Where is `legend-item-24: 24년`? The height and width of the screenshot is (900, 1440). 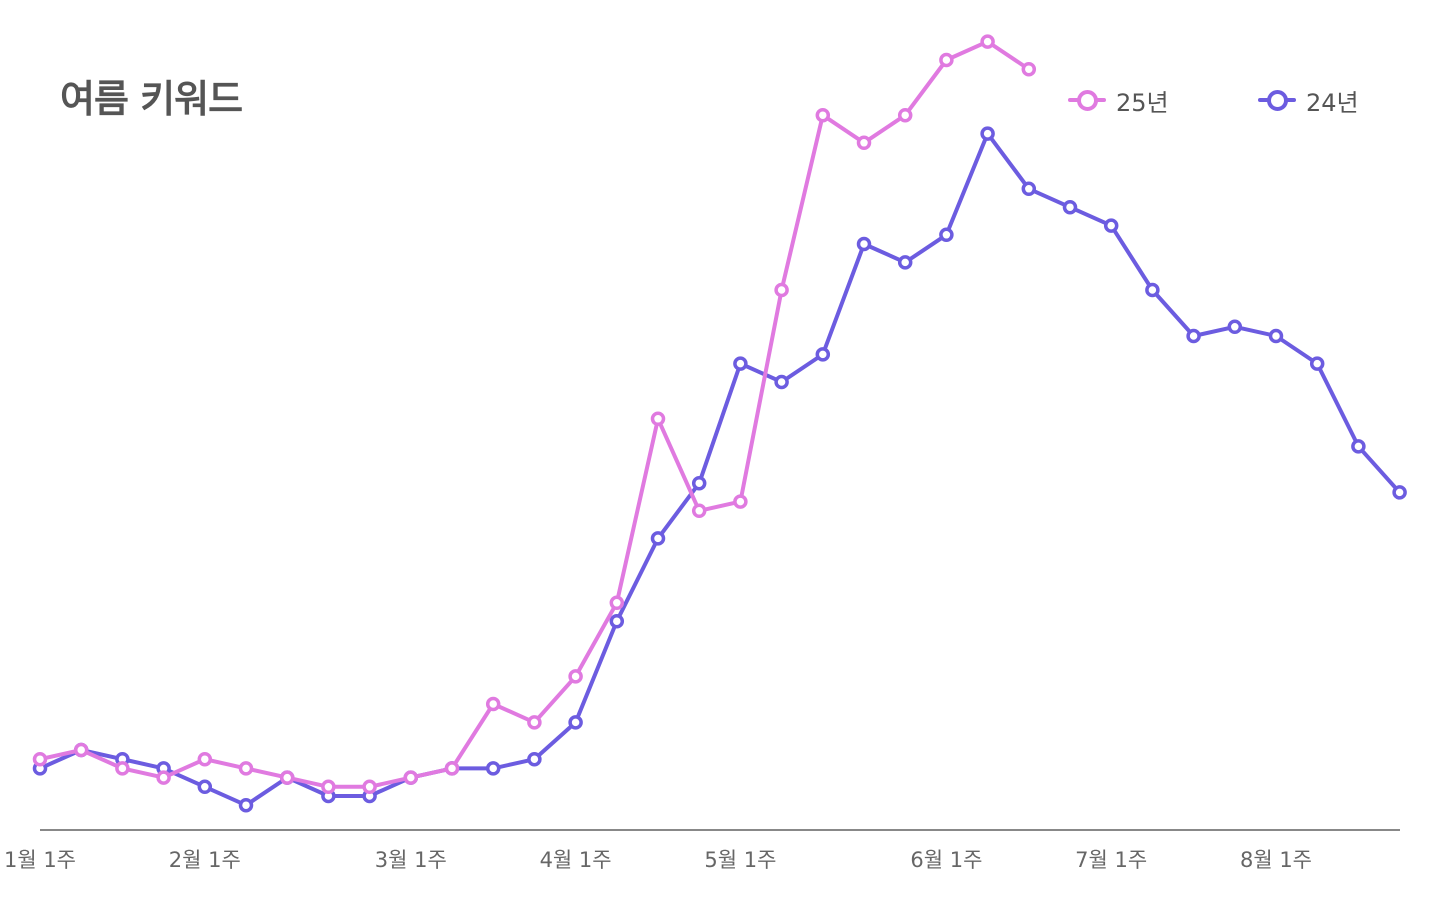
legend-item-24: 24년 is located at coordinates (1308, 100).